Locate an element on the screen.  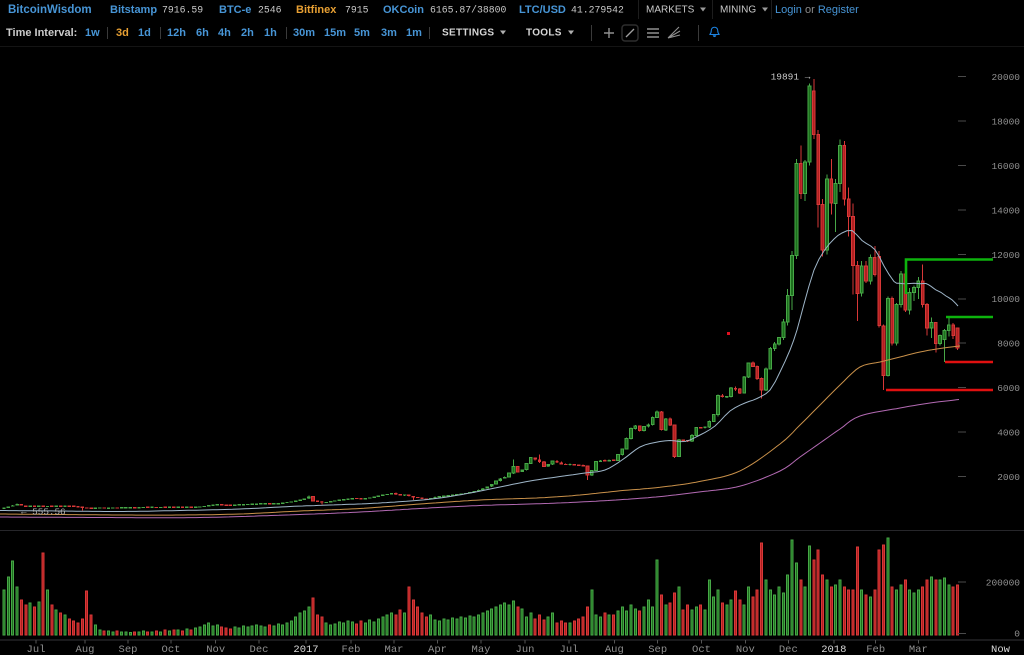
svg-text: ← 555.56 is located at coordinates (43, 512).